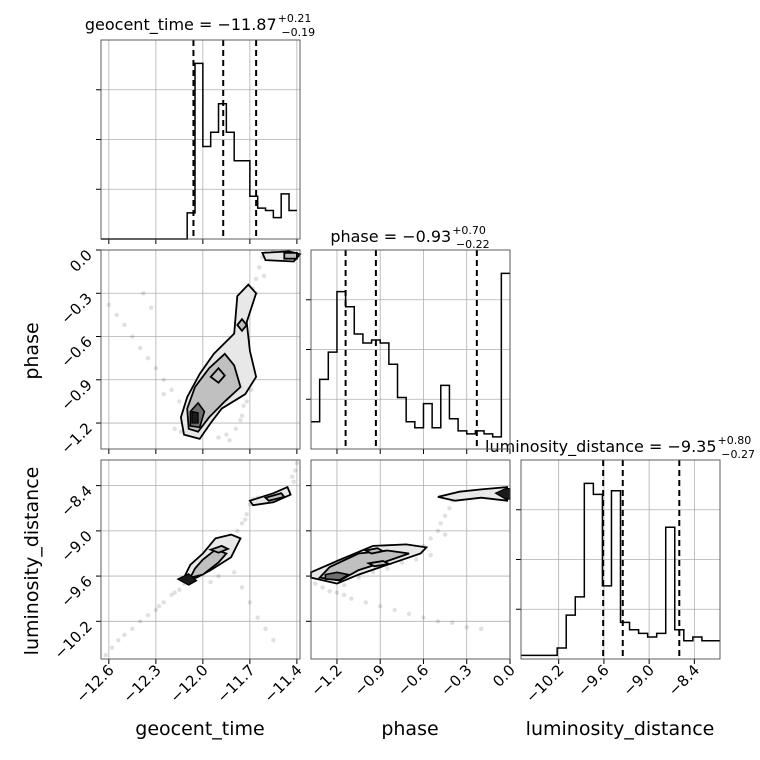 The height and width of the screenshot is (760, 760). What do you see at coordinates (76, 501) in the screenshot?
I see `y-tick-label-luminosity_distance: −8.4` at bounding box center [76, 501].